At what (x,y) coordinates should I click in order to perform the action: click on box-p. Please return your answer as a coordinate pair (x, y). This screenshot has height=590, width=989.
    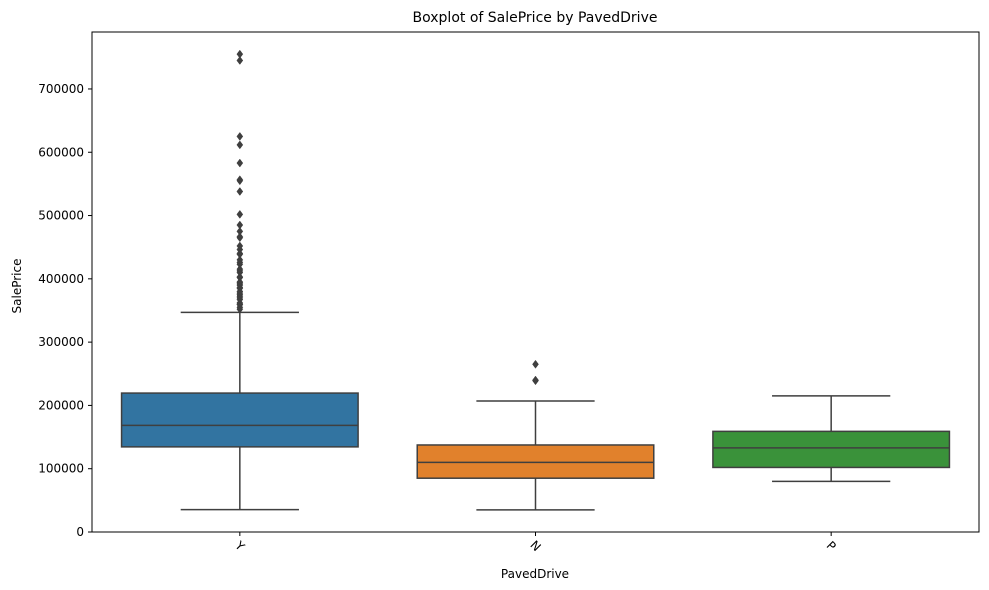
    Looking at the image, I should click on (831, 449).